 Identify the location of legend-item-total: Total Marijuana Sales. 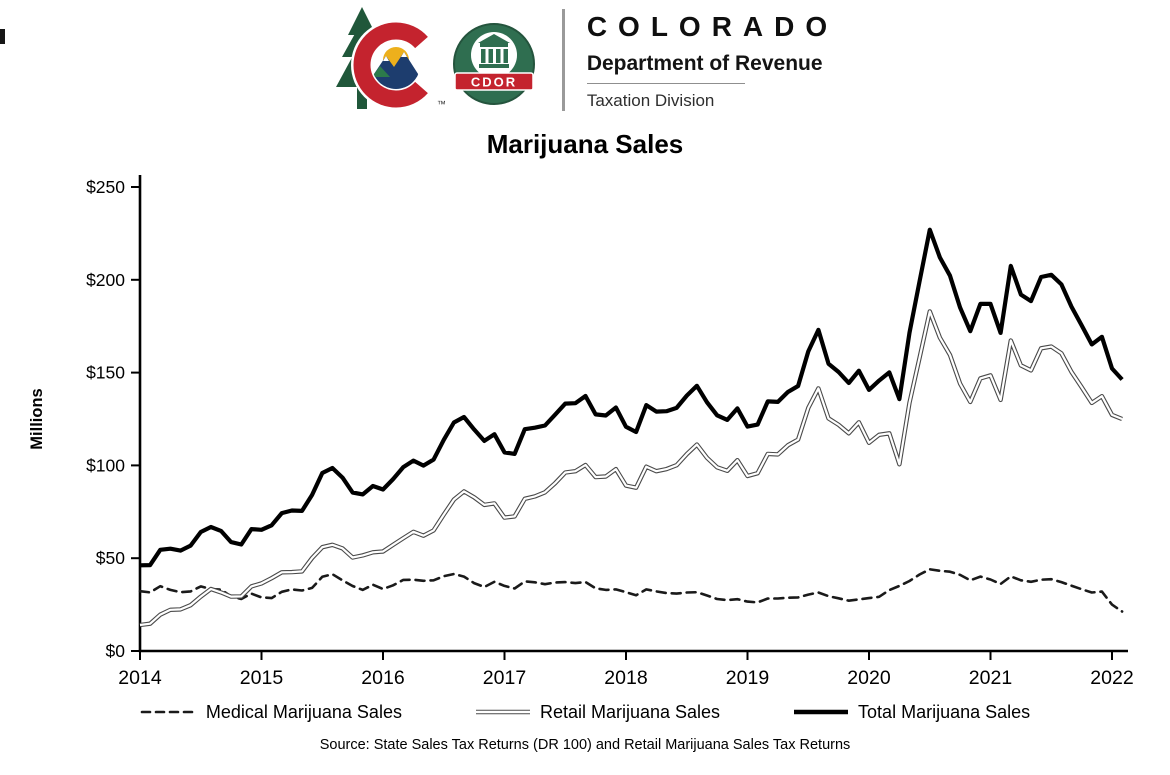
(911, 712).